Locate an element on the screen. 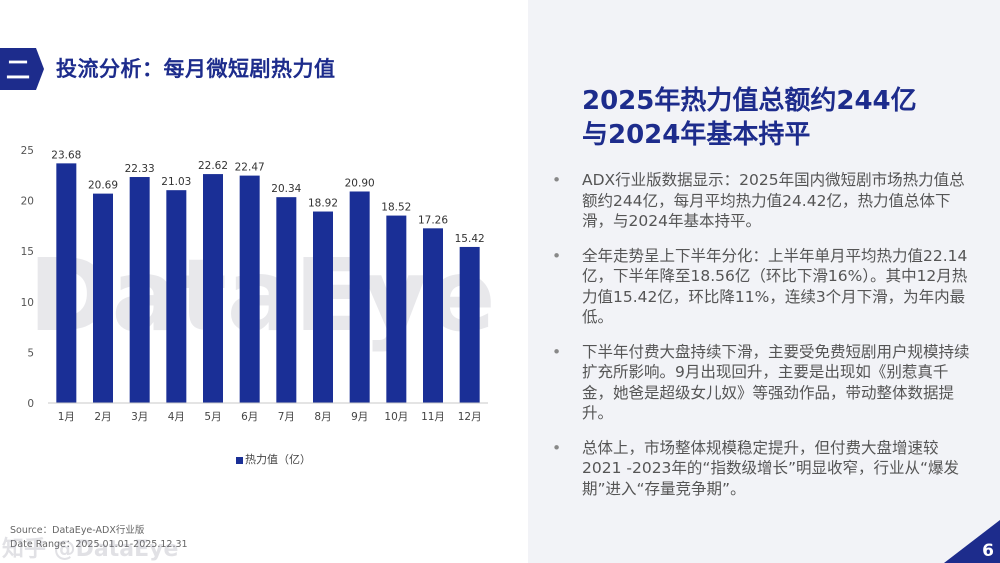 The width and height of the screenshot is (1000, 563). x-tick-label: 1月 is located at coordinates (66, 417).